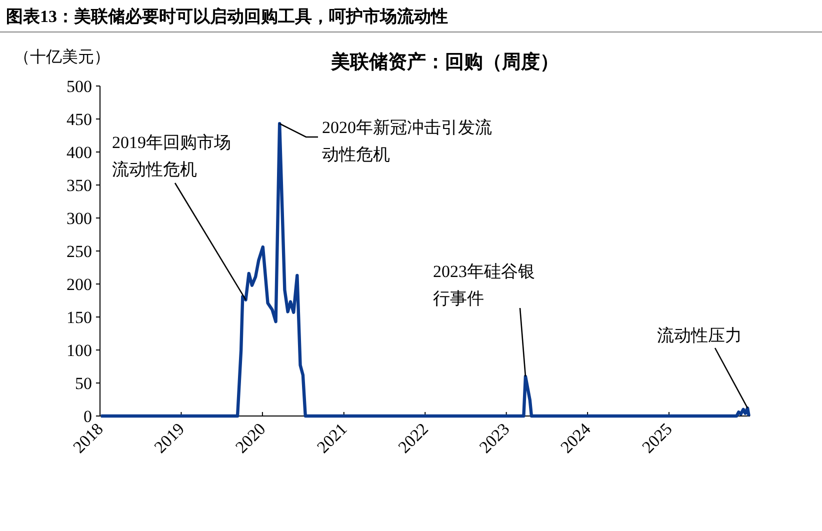 This screenshot has height=531, width=822. Describe the element at coordinates (79, 185) in the screenshot. I see `y-tick-label: 350` at that location.